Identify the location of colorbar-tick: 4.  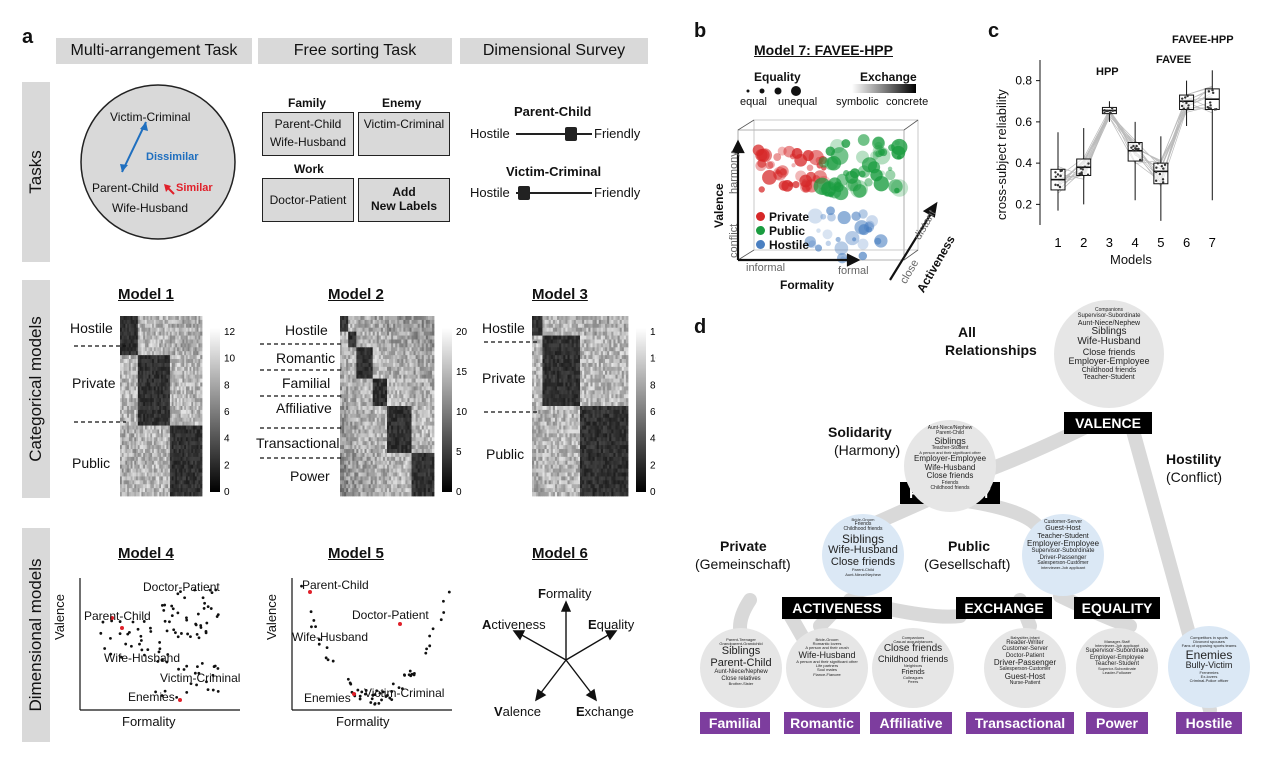
(227, 439).